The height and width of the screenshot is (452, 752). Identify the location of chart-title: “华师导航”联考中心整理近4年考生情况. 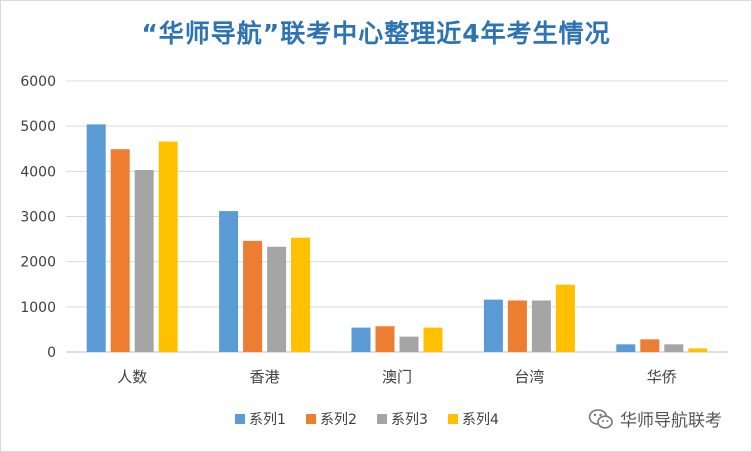
(376, 33).